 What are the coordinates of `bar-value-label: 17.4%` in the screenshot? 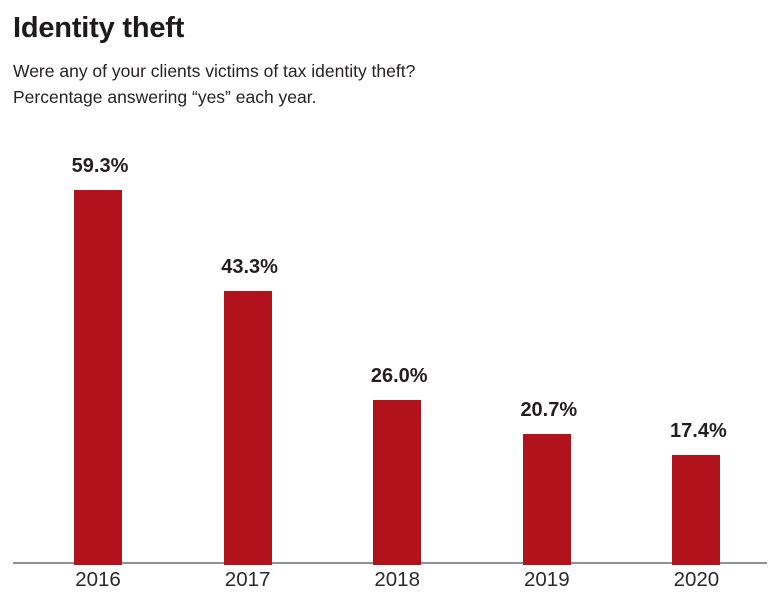 It's located at (698, 430).